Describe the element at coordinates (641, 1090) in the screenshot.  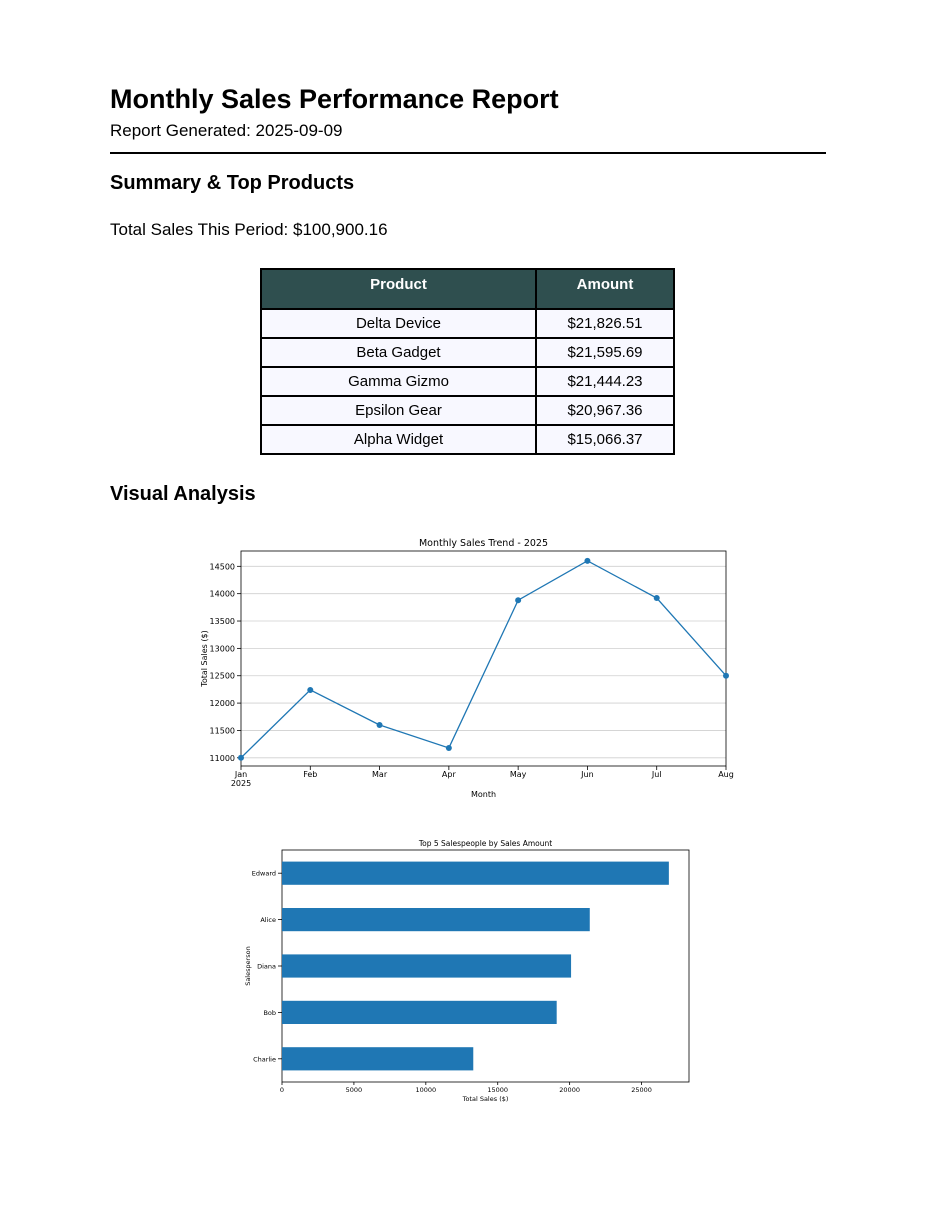
I see `x-tick-label: 25000` at that location.